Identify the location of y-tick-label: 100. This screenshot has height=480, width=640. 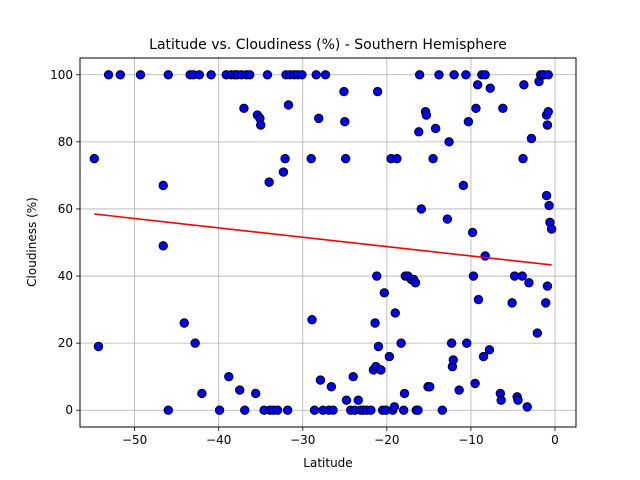
(61, 75).